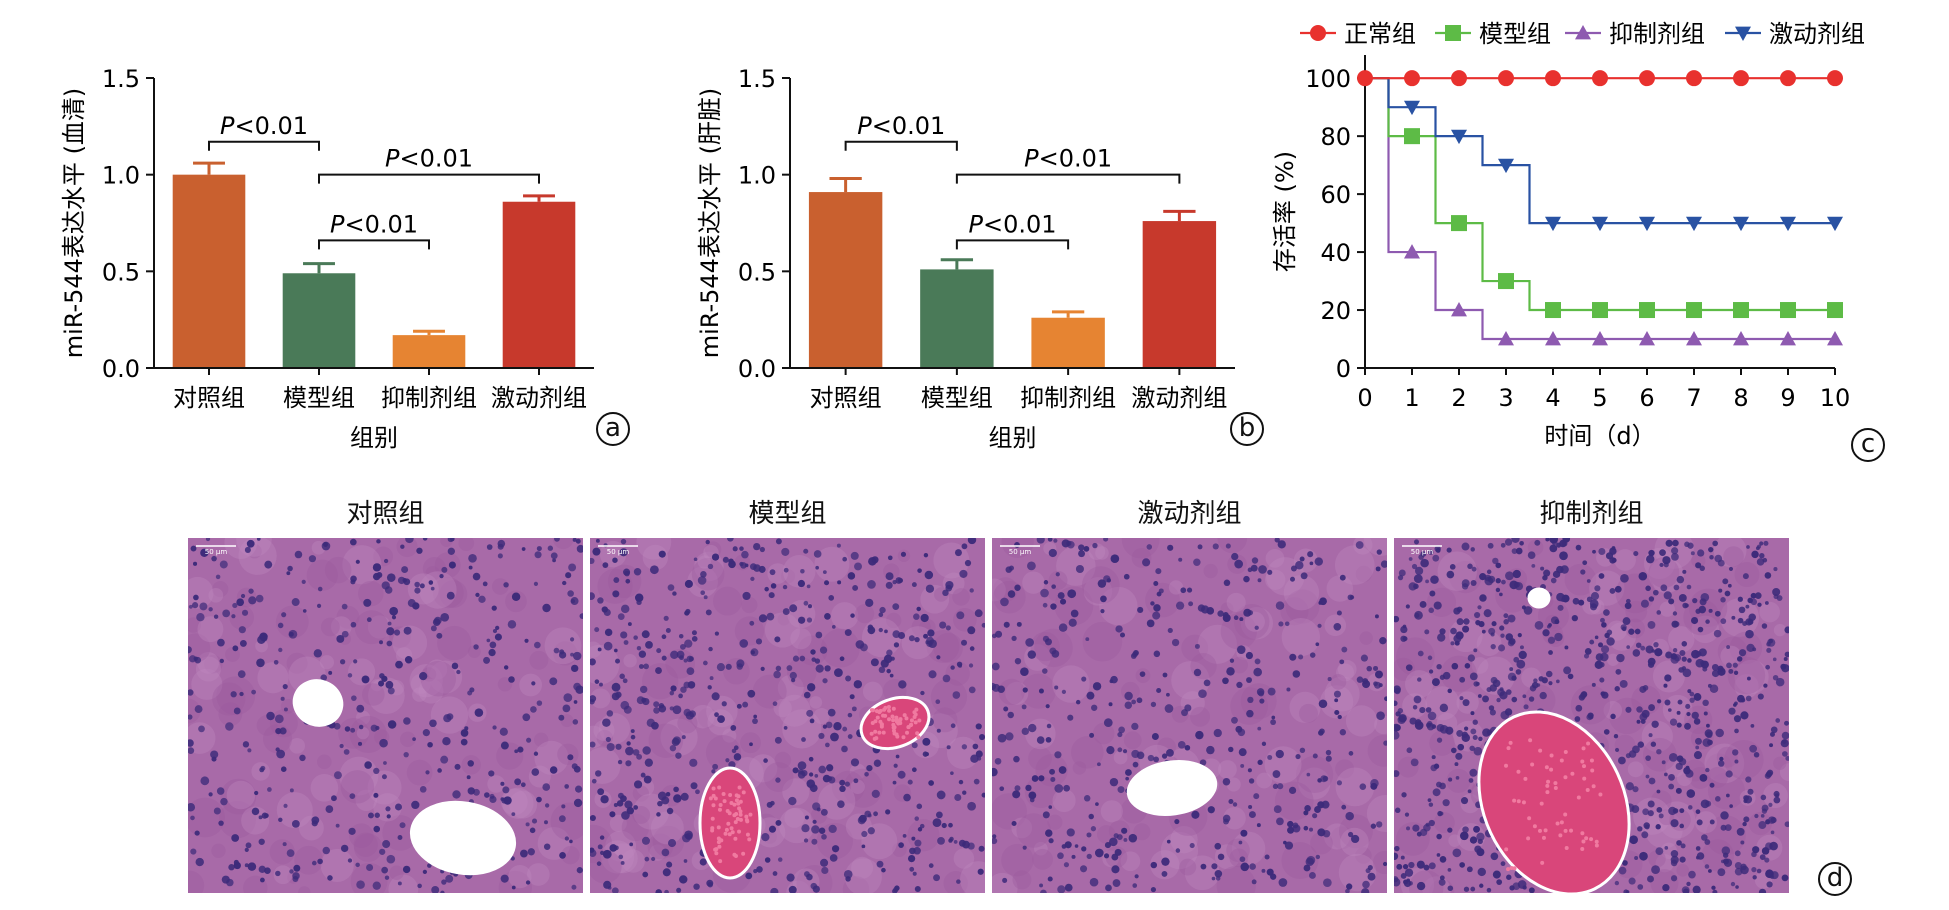 Image resolution: width=1949 pixels, height=910 pixels. Describe the element at coordinates (757, 369) in the screenshot. I see `y-tick-label: 0.0` at that location.